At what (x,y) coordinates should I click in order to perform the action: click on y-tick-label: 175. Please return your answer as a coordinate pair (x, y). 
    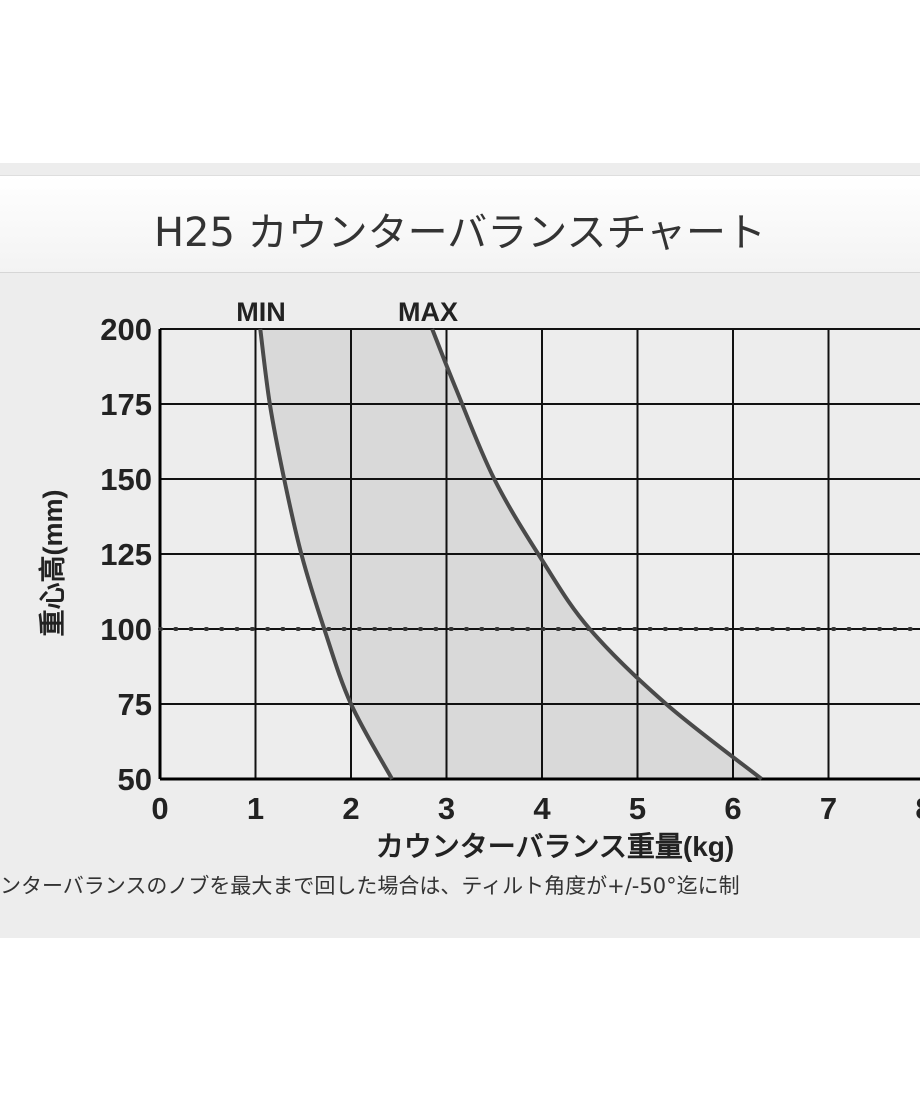
    Looking at the image, I should click on (126, 404).